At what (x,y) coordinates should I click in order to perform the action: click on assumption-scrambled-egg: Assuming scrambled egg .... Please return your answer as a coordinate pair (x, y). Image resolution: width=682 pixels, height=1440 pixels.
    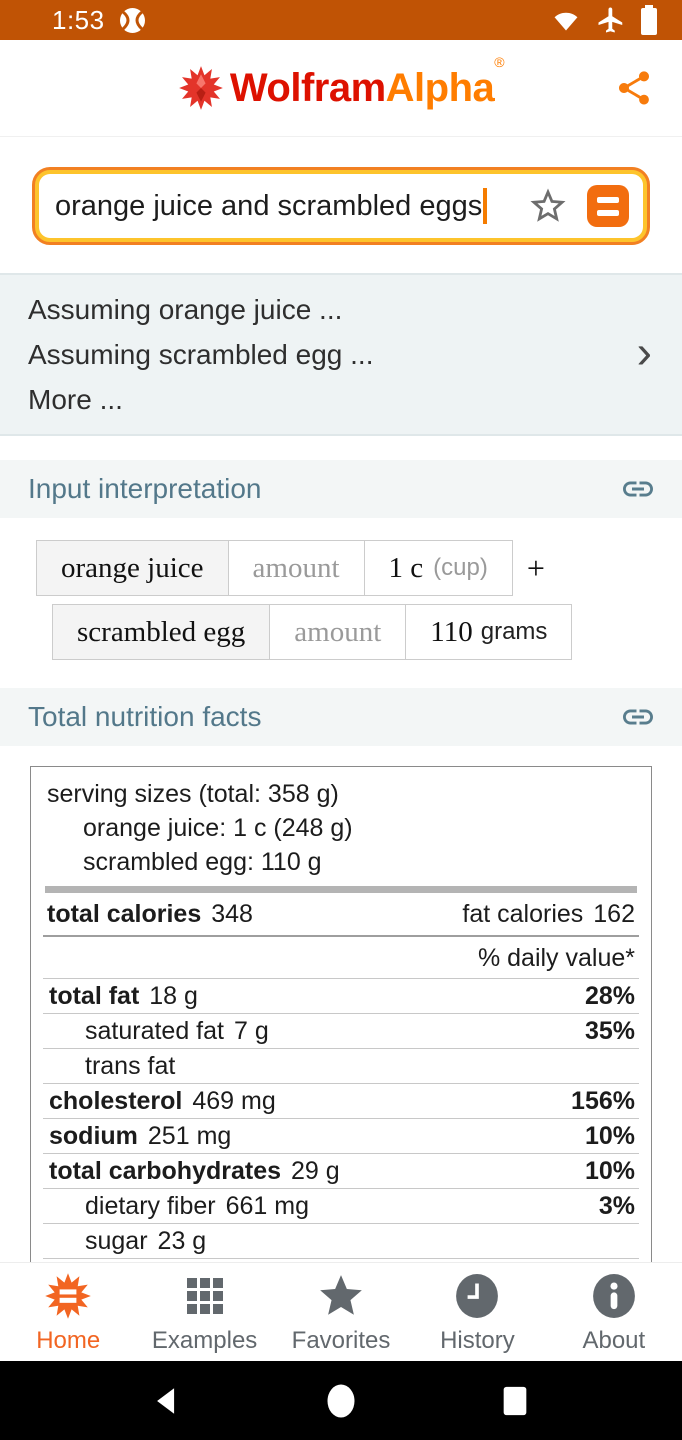
    Looking at the image, I should click on (201, 354).